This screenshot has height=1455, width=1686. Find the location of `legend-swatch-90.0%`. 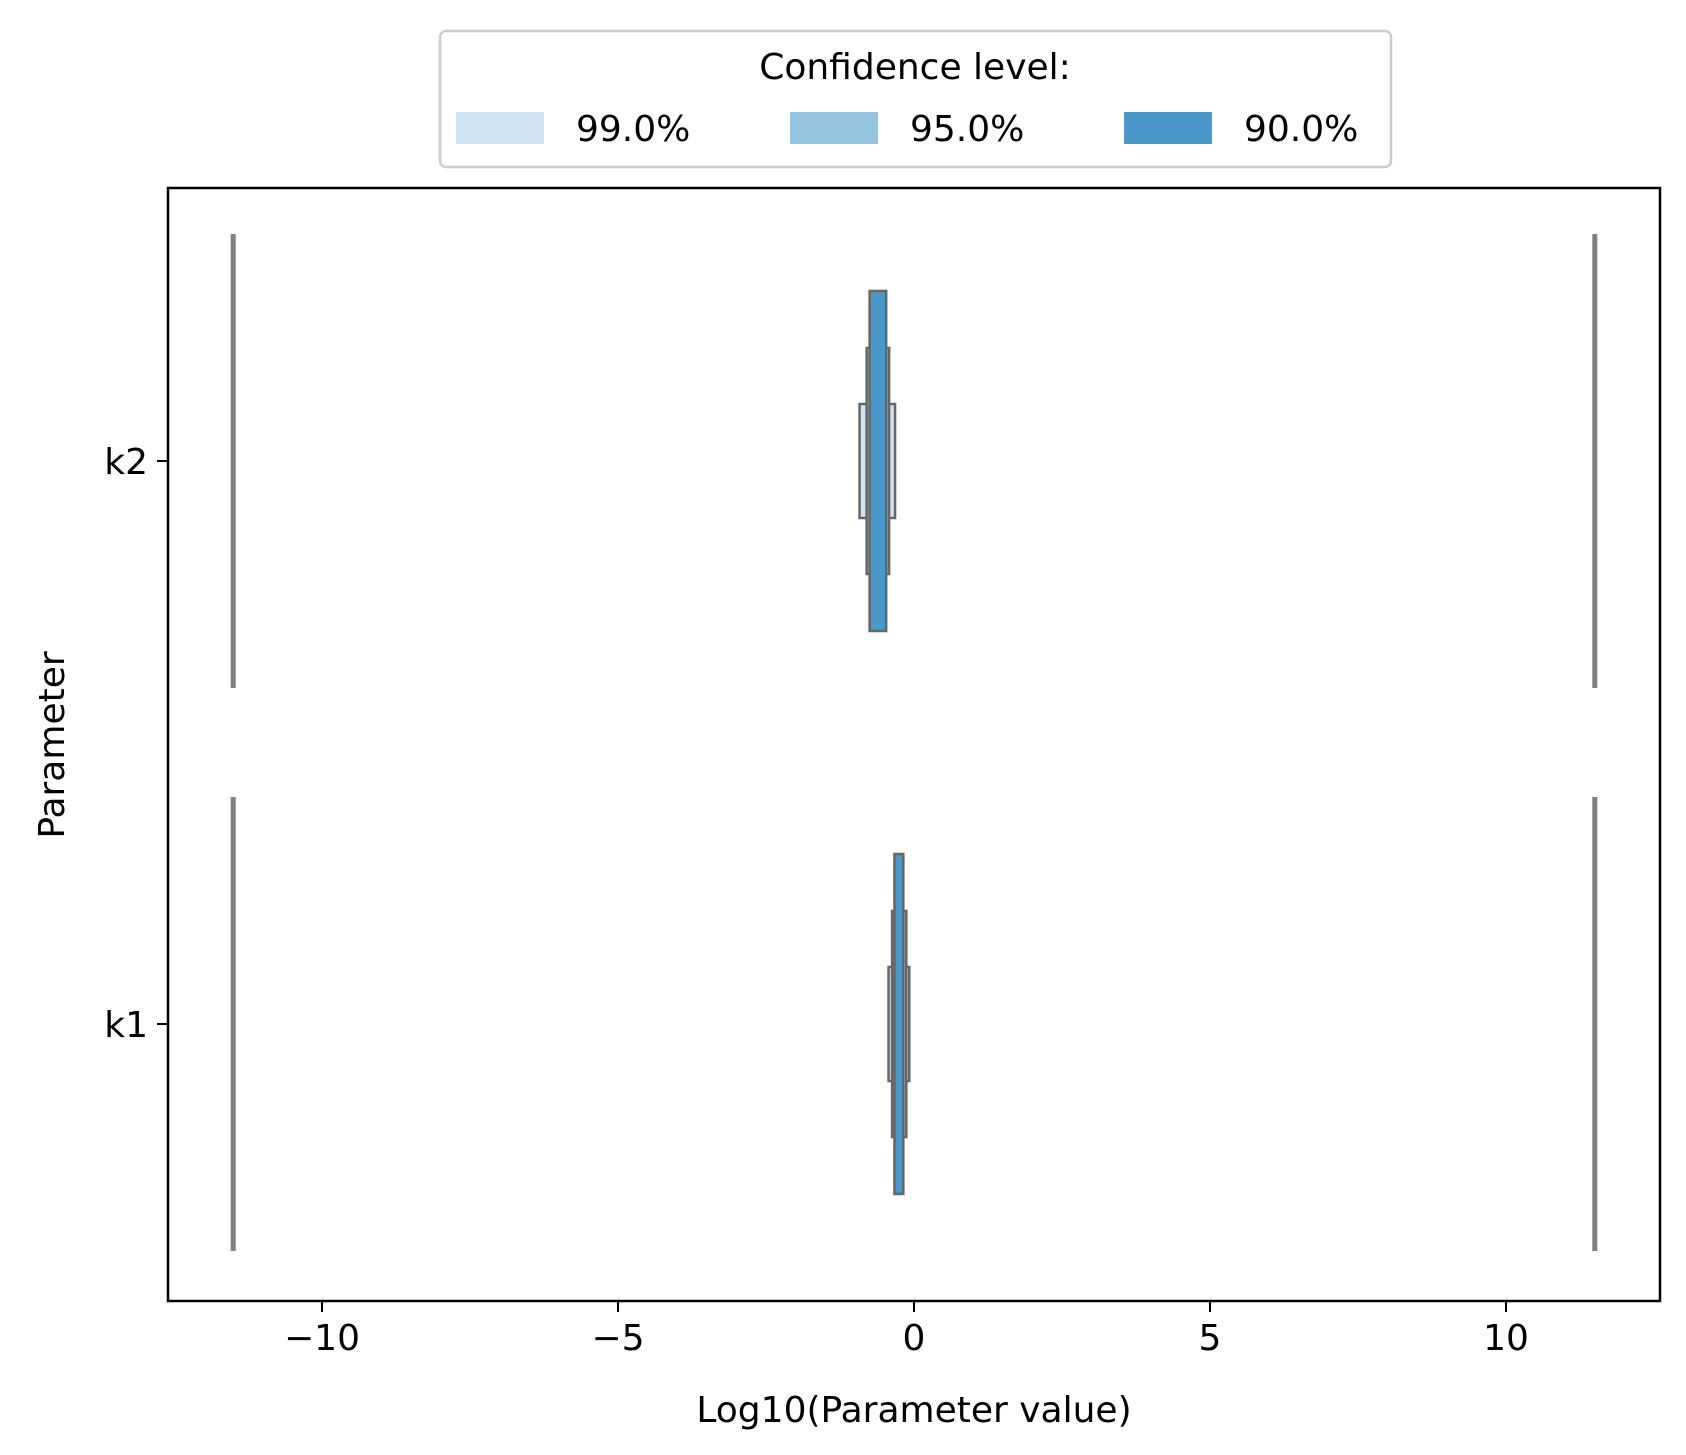

legend-swatch-90.0% is located at coordinates (1168, 128).